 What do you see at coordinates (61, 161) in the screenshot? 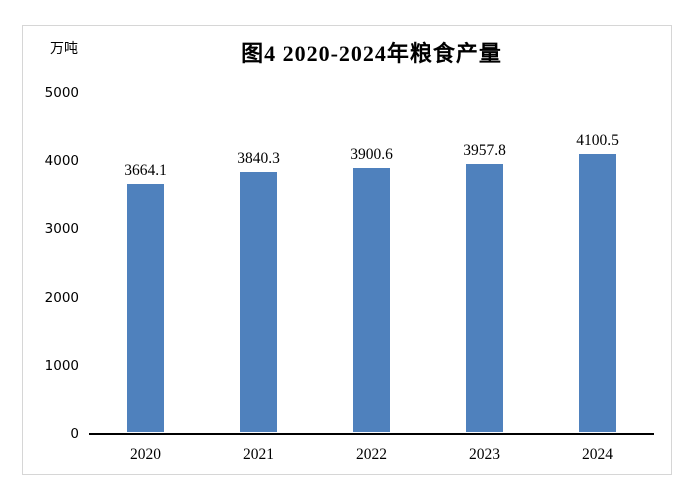
I see `y-tick-label-4000: 4000` at bounding box center [61, 161].